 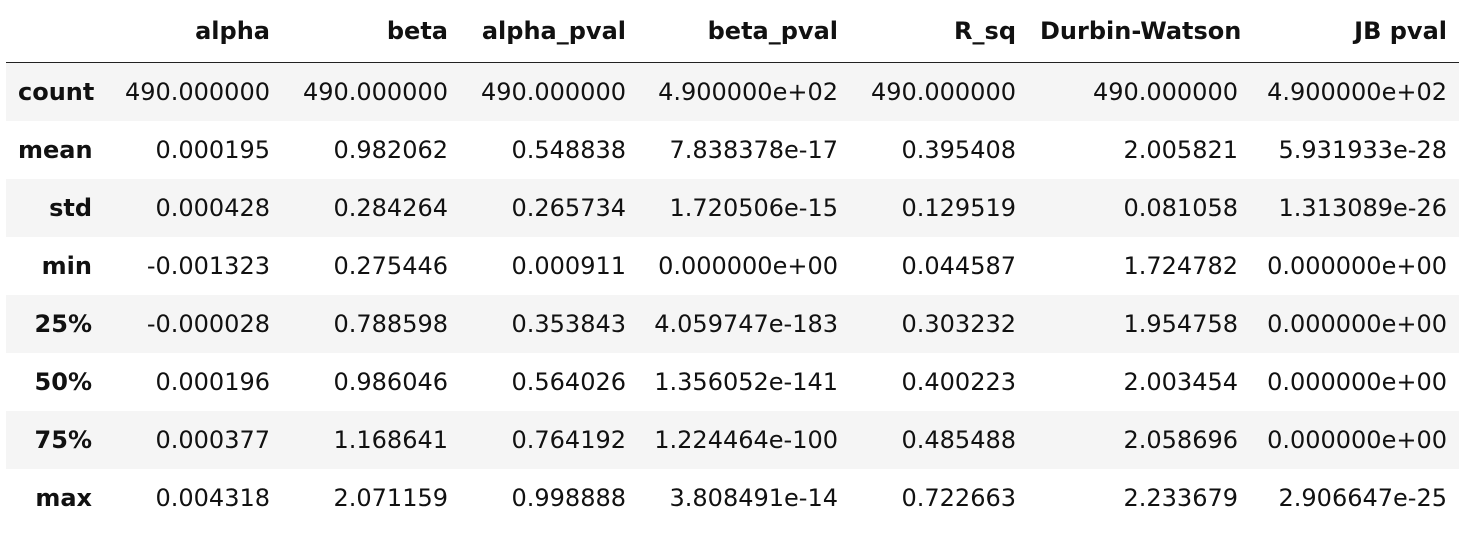 What do you see at coordinates (63, 323) in the screenshot?
I see `row-label: 25%` at bounding box center [63, 323].